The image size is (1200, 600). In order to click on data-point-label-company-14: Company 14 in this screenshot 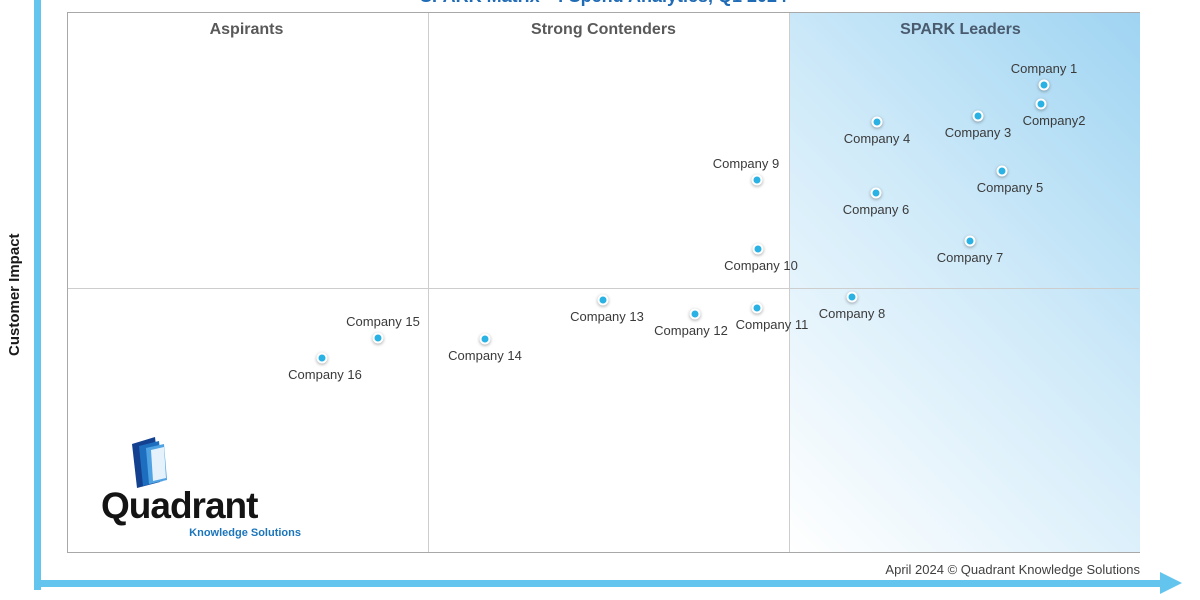, I will do `click(485, 355)`.